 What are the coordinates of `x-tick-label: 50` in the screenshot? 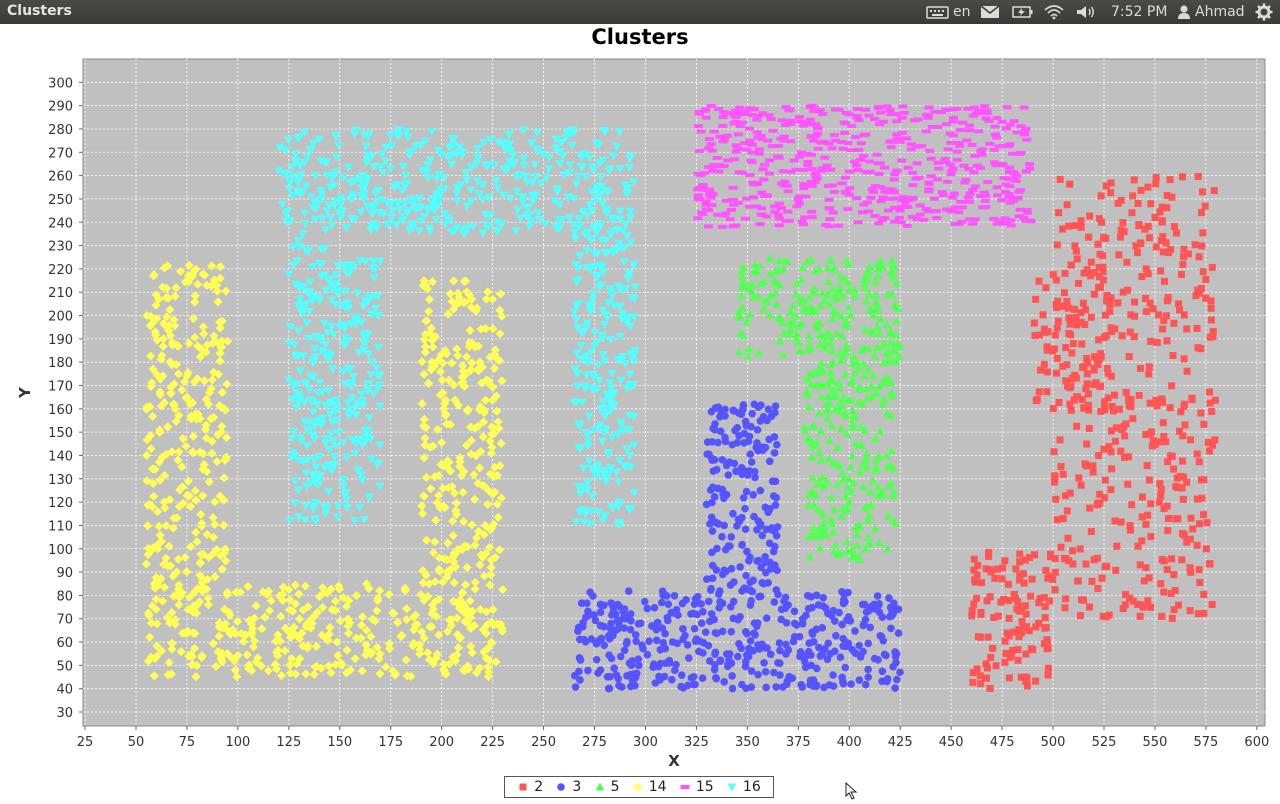 It's located at (136, 742).